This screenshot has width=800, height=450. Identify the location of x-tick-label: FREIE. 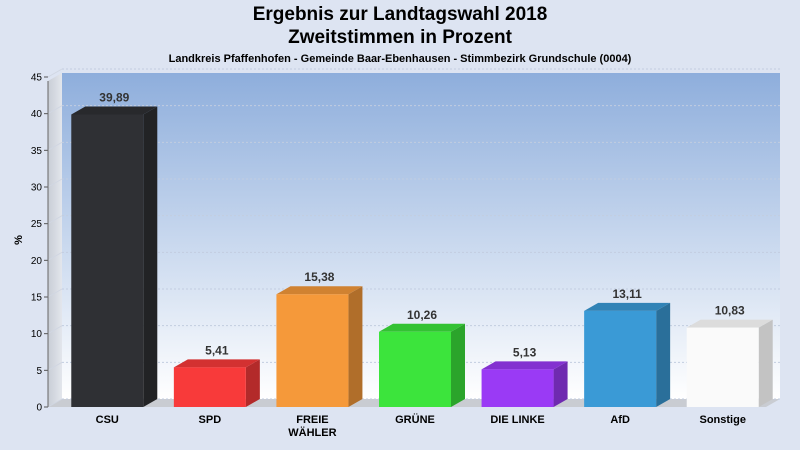
(312, 420).